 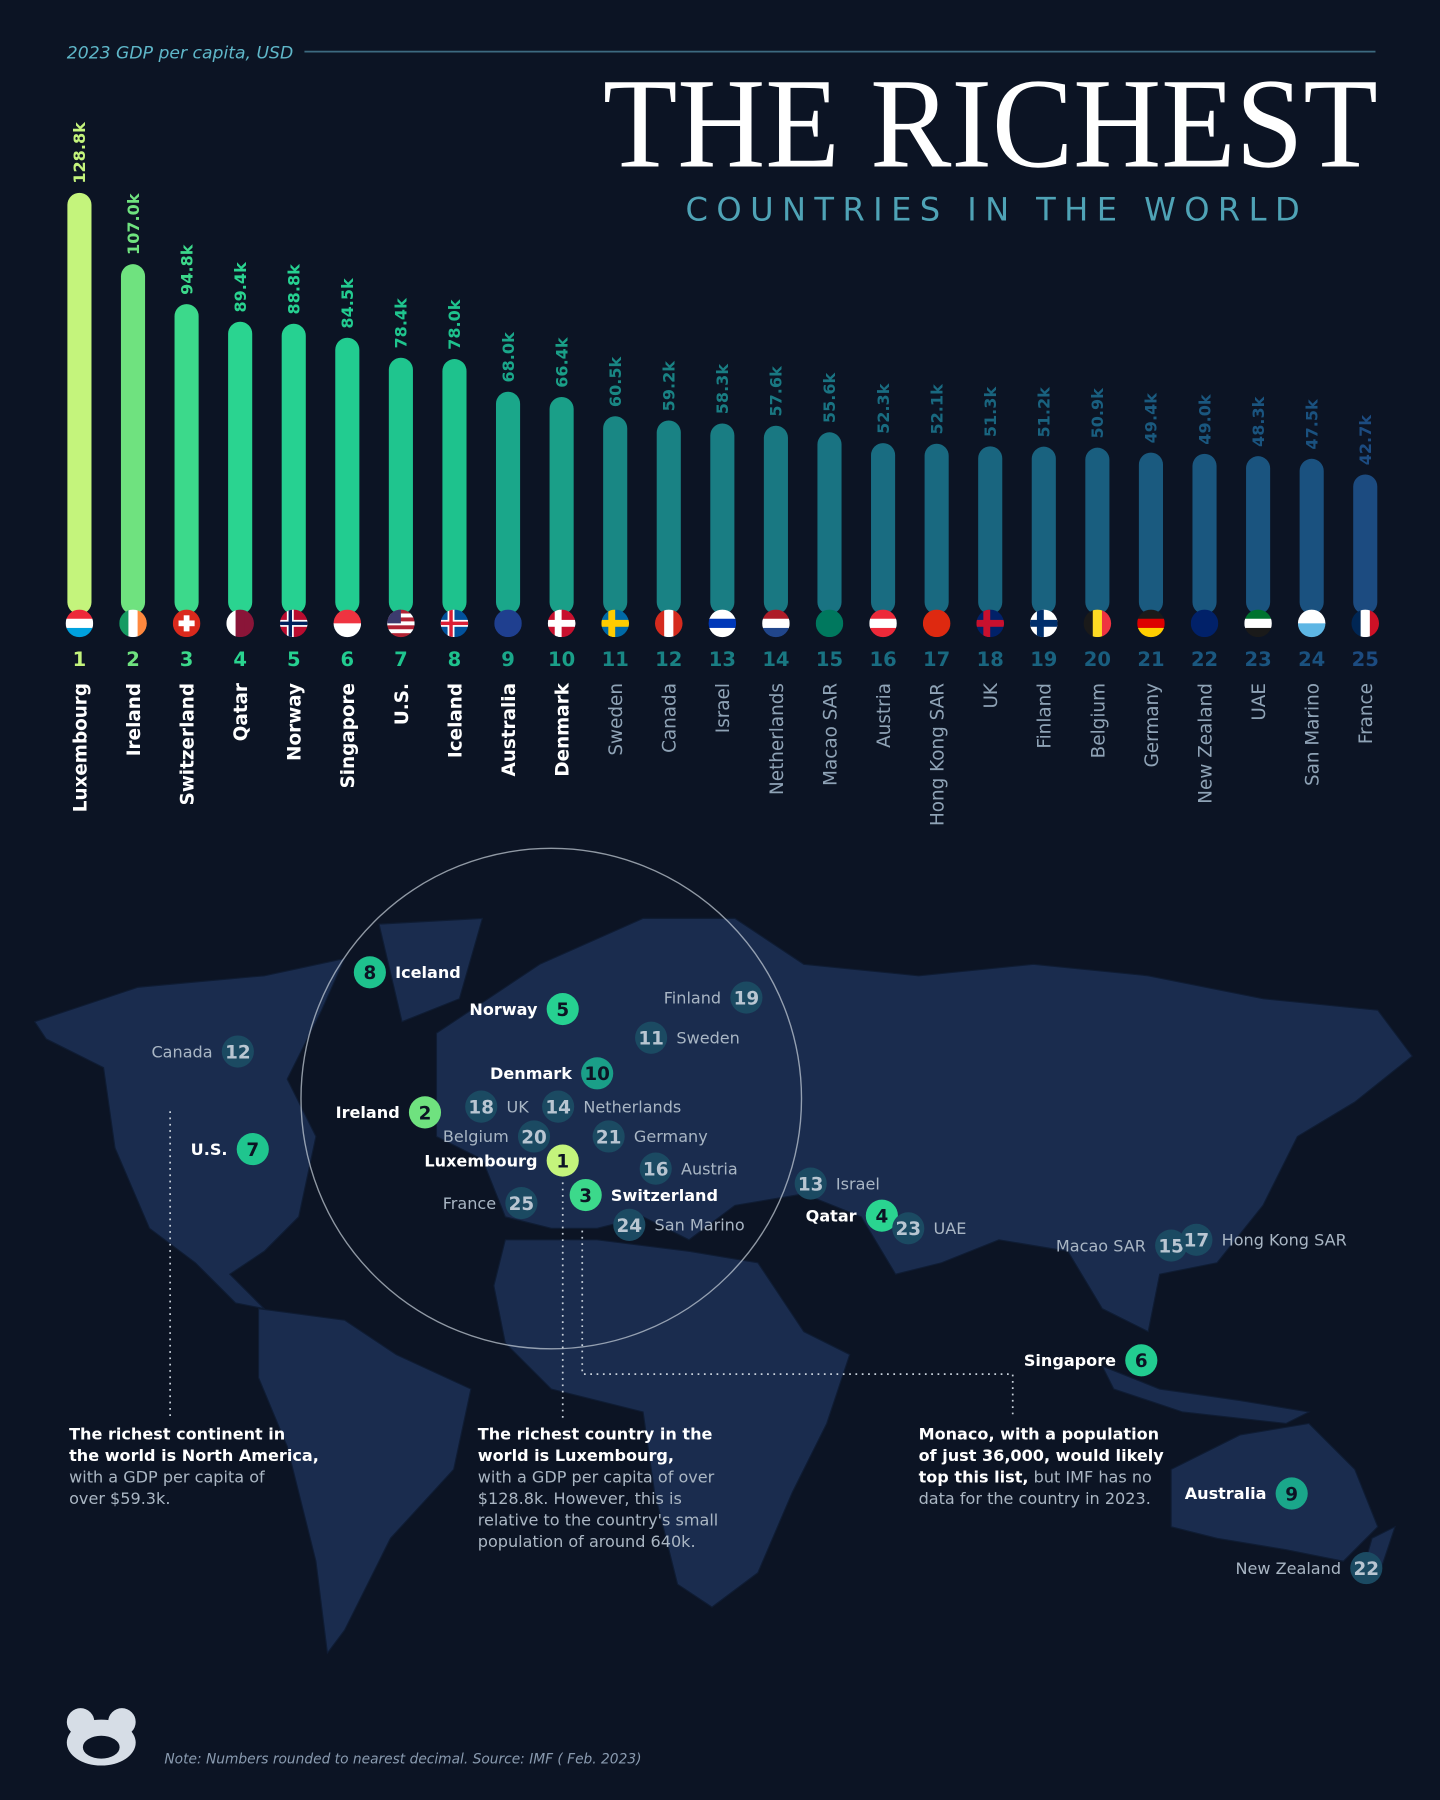 What do you see at coordinates (1044, 412) in the screenshot?
I see `value-label: 51.2k` at bounding box center [1044, 412].